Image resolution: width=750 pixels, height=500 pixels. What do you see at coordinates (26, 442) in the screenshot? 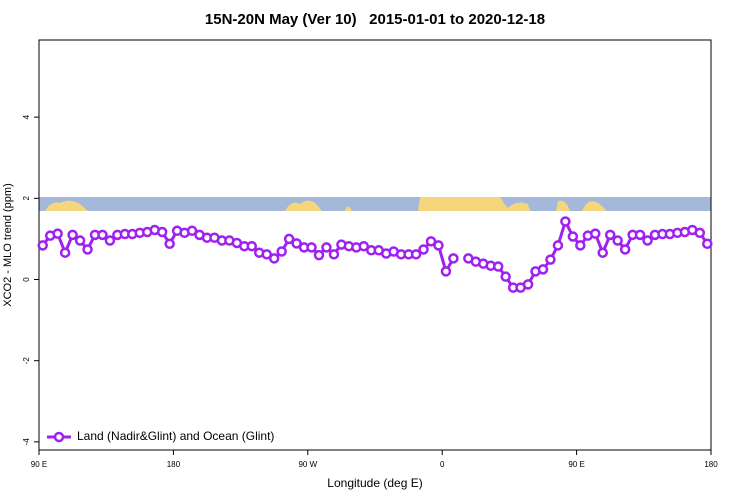
I see `y-tick-label: -4` at bounding box center [26, 442].